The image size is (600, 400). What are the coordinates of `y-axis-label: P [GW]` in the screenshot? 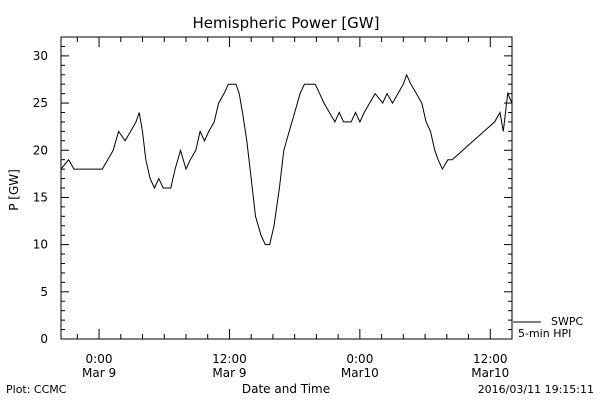 It's located at (14, 190).